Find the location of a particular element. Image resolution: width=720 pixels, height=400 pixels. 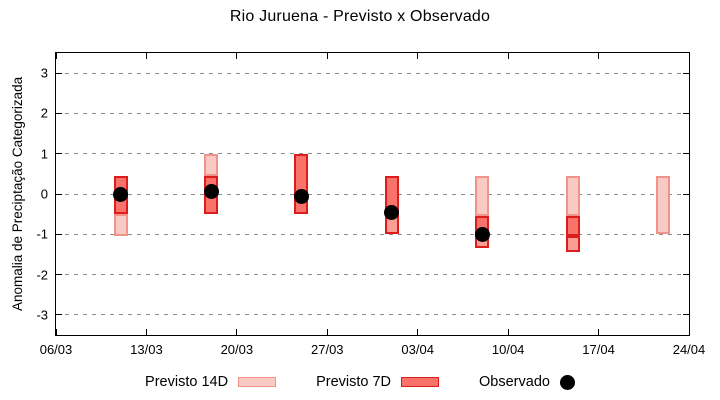

x-tick-label: 20/03 is located at coordinates (237, 349).